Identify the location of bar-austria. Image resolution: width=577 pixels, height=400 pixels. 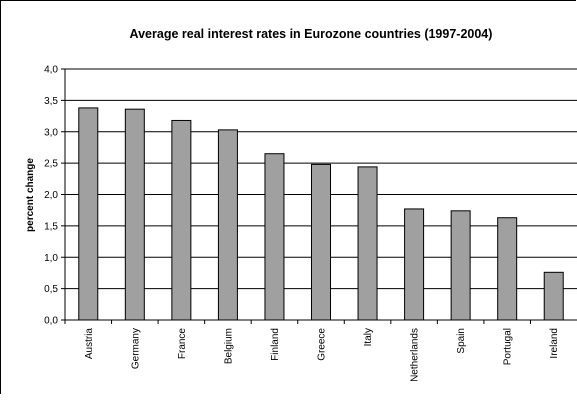
(88, 214).